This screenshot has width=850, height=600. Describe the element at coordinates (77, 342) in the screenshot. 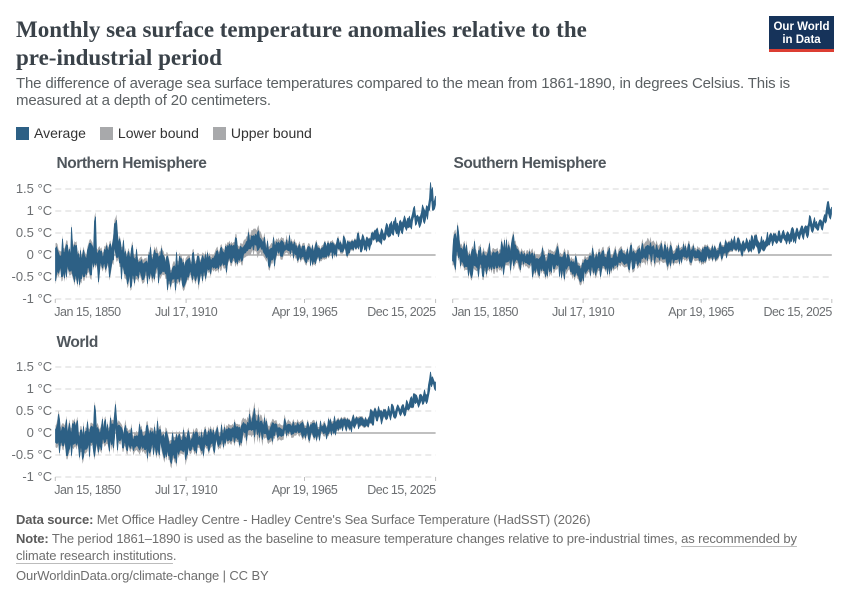

I see `svg-text: World` at that location.